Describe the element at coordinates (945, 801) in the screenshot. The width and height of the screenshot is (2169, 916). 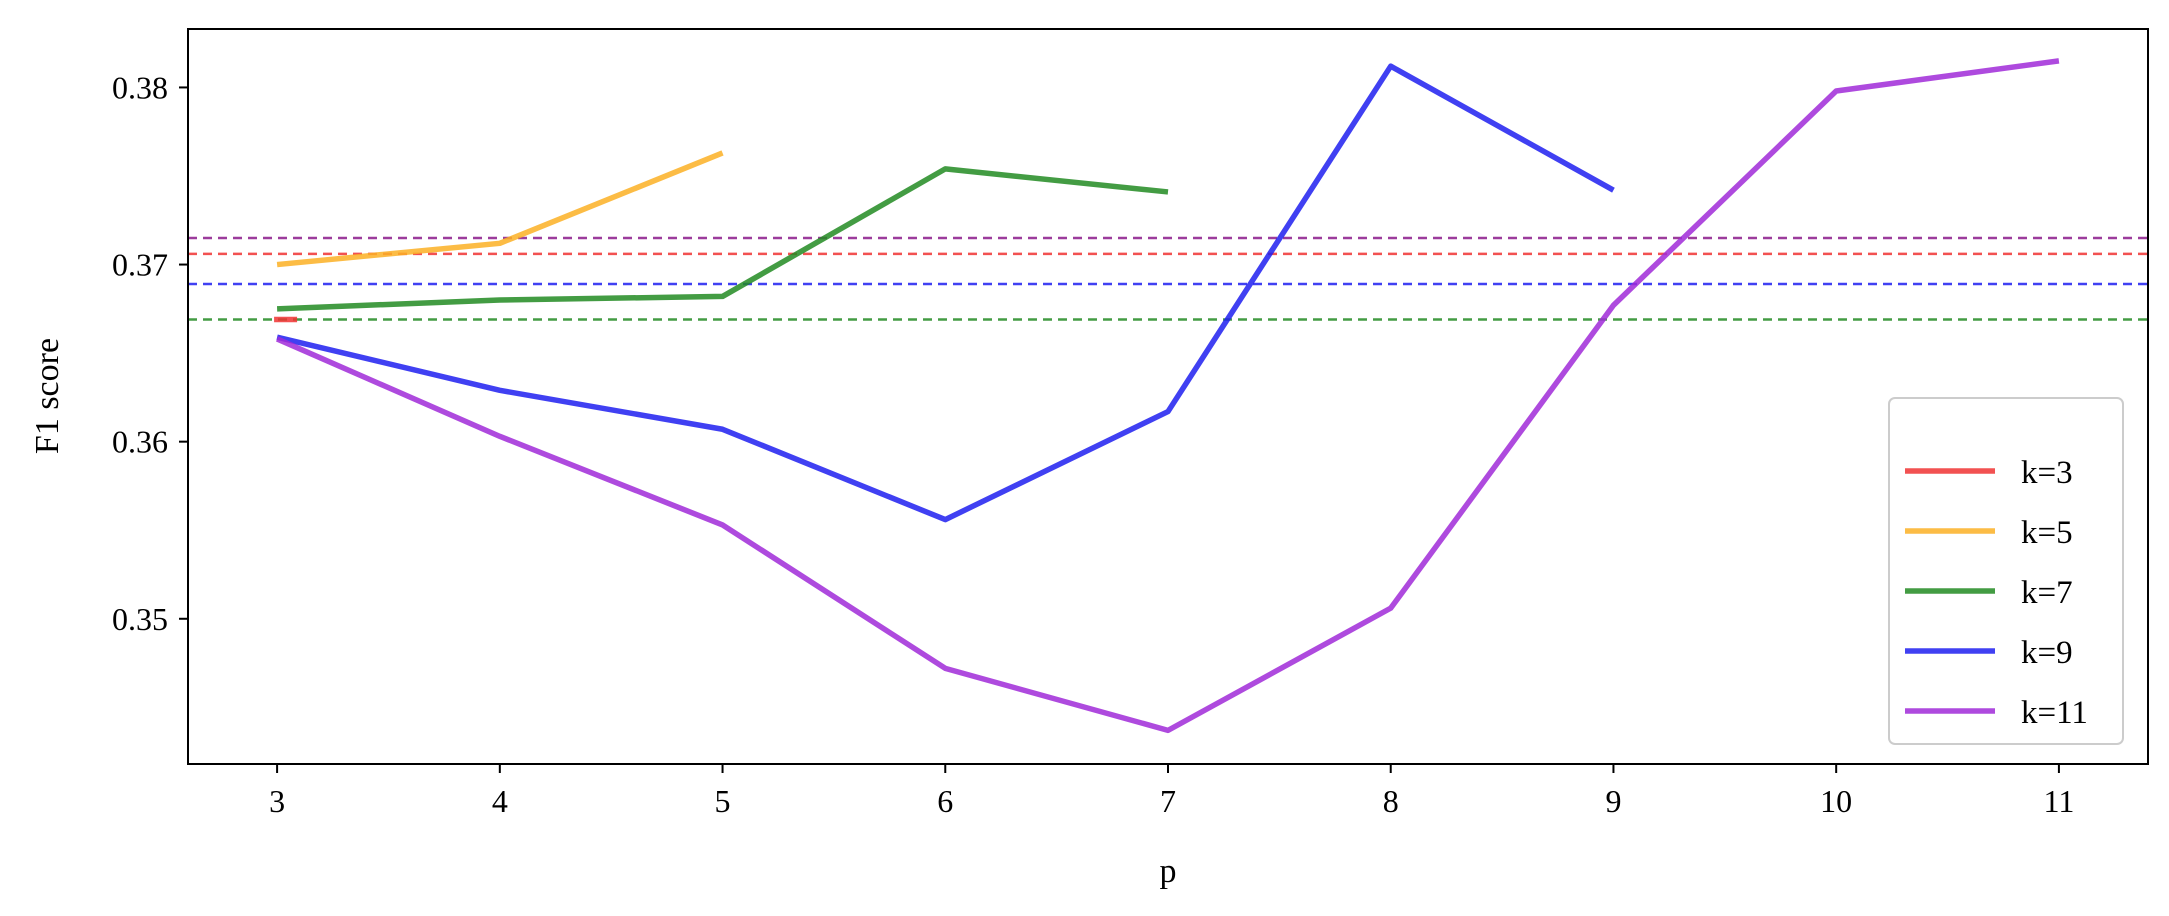
I see `x-tick-label: 6` at that location.